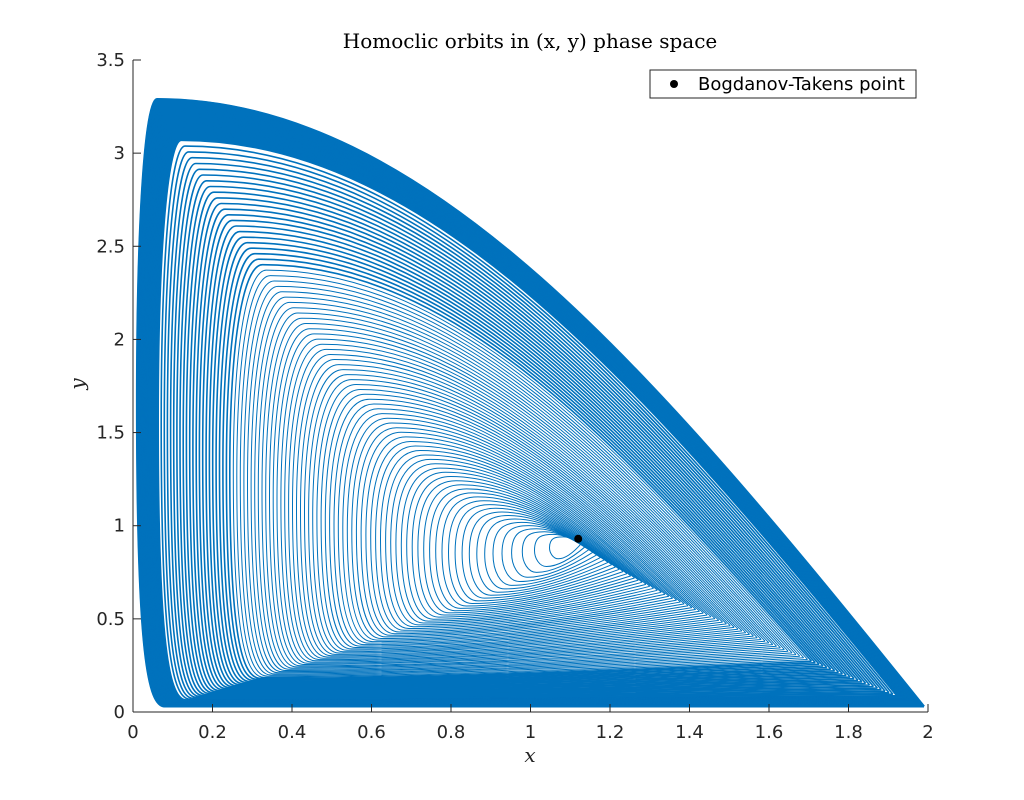  What do you see at coordinates (110, 433) in the screenshot?
I see `y-tick-label: 1.5` at bounding box center [110, 433].